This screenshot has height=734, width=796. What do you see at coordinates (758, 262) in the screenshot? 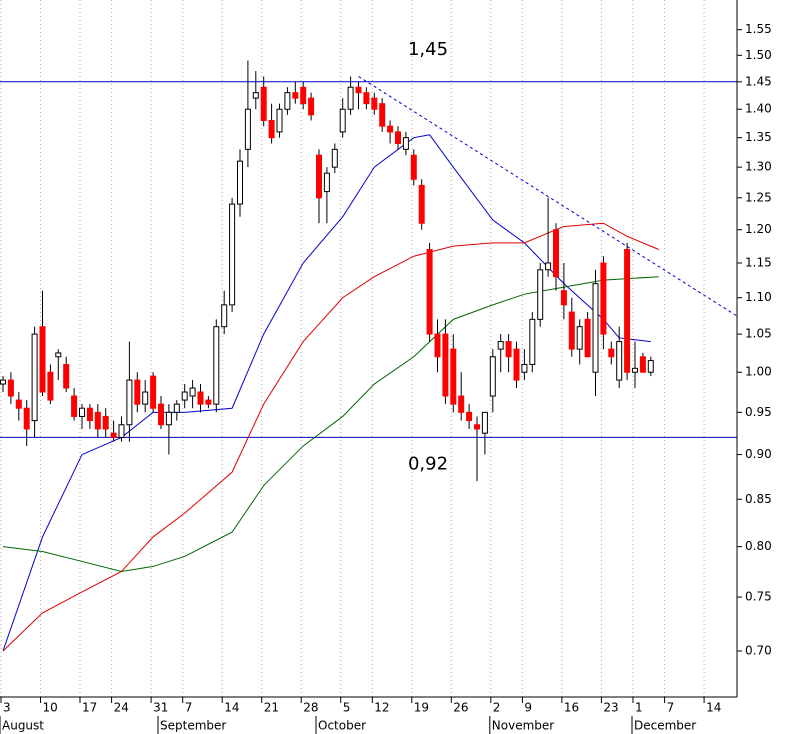
I see `y-tick-label: 1.15` at bounding box center [758, 262].